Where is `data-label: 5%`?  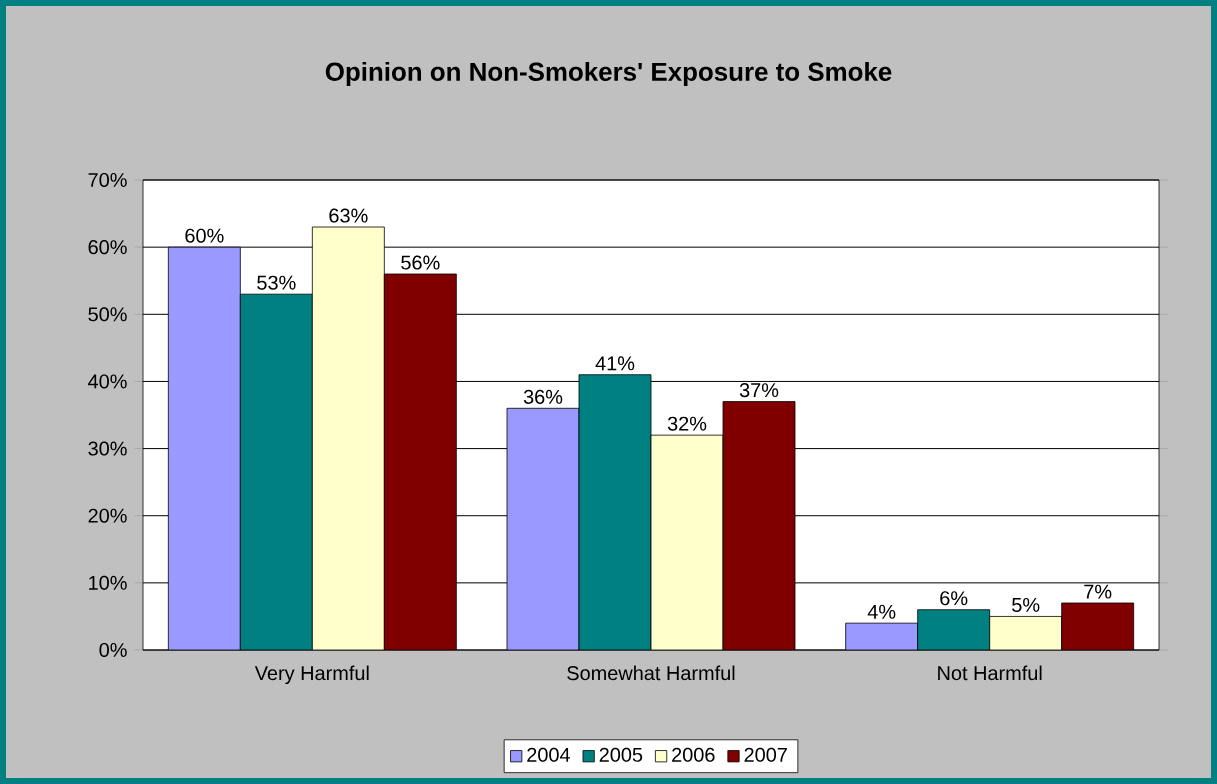
data-label: 5% is located at coordinates (1026, 605).